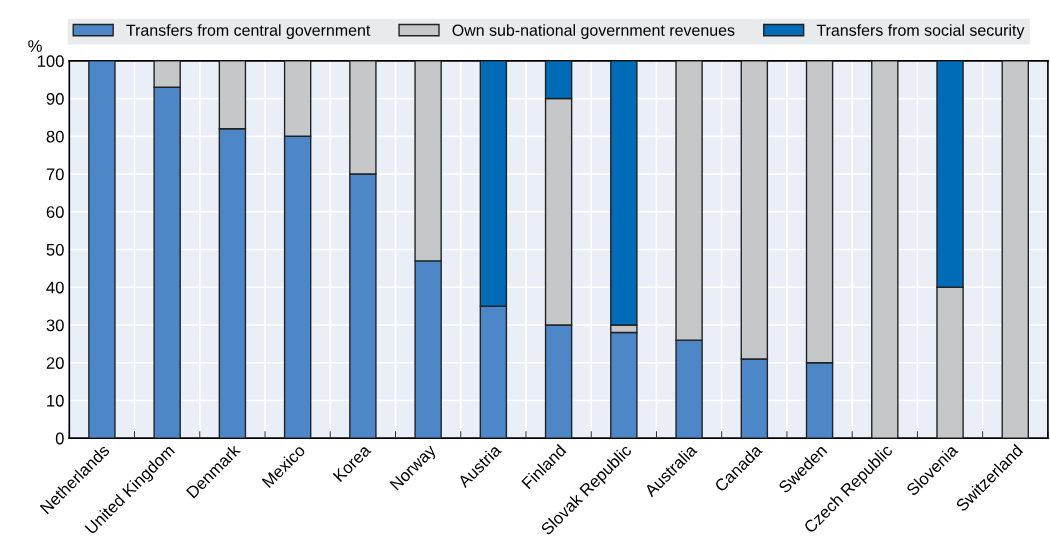  I want to click on y-tick-label: 0, so click(59, 438).